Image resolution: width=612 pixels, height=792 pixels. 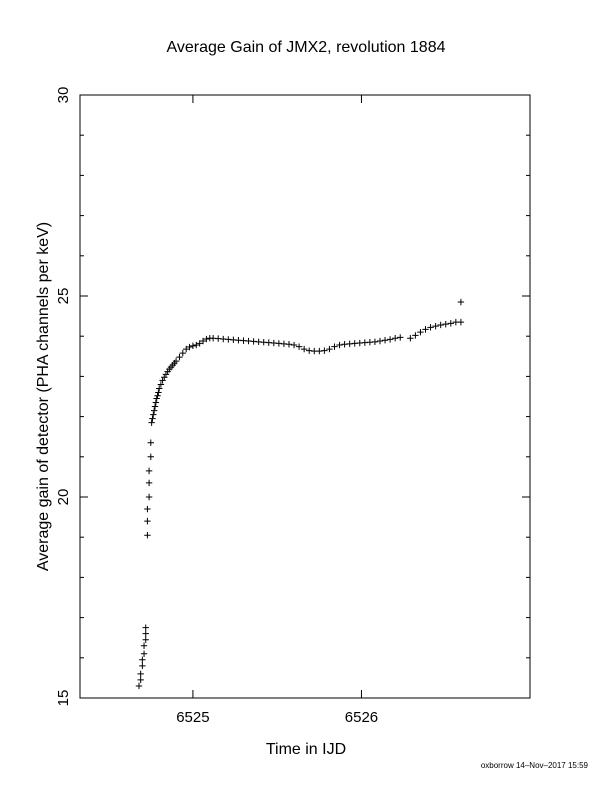 I want to click on chart-title: Average Gain of JMX2, revolution 1884, so click(x=306, y=47).